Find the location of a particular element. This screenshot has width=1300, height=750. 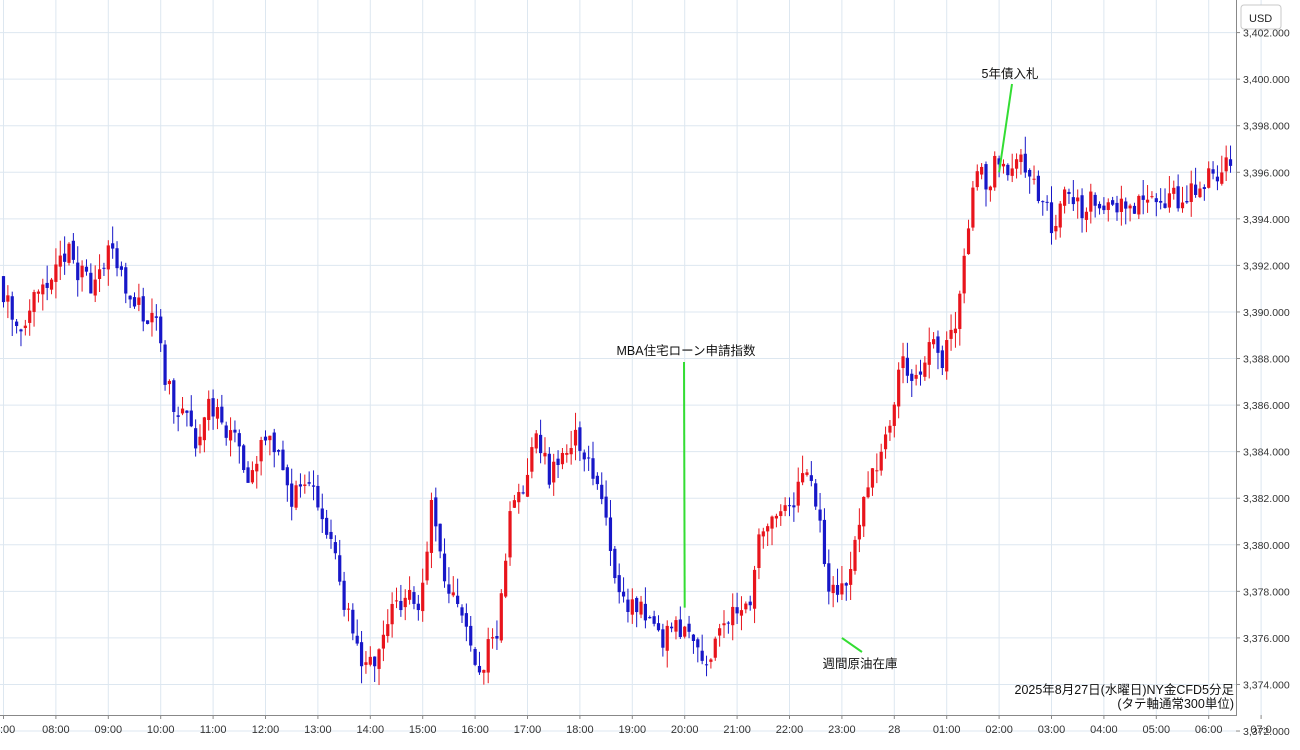

x-tick-label: 18:00 is located at coordinates (580, 730).